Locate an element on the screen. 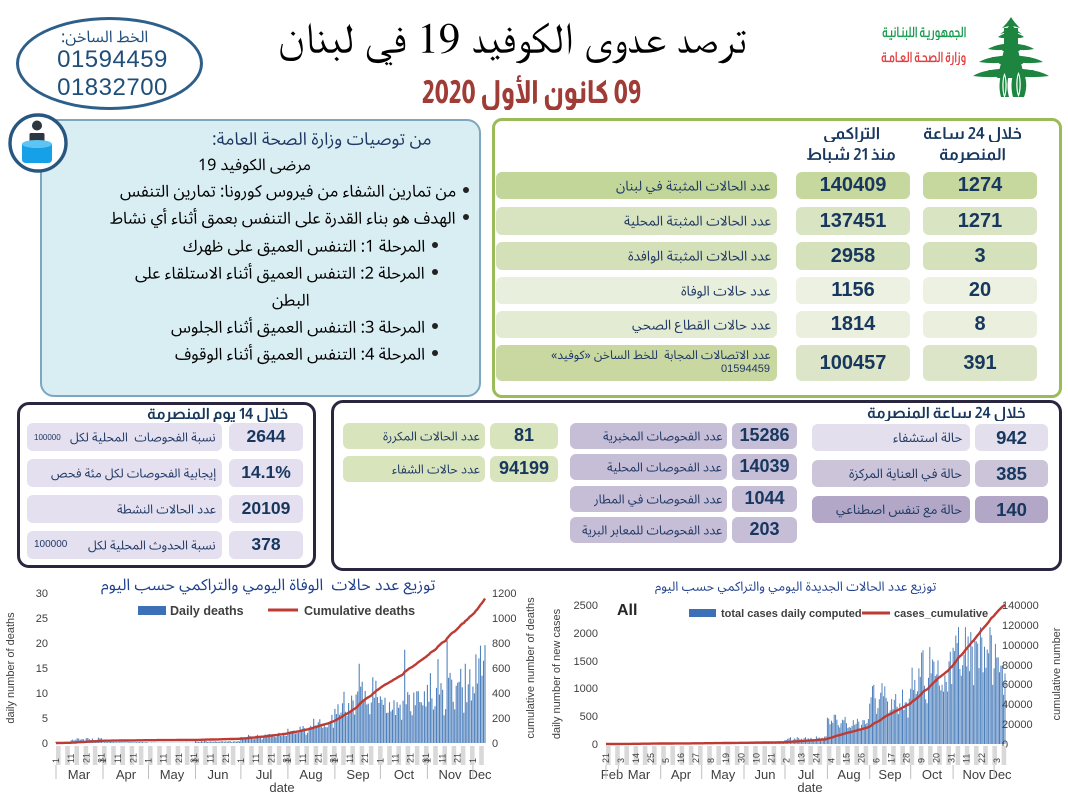  svg-text: 500 is located at coordinates (589, 717).